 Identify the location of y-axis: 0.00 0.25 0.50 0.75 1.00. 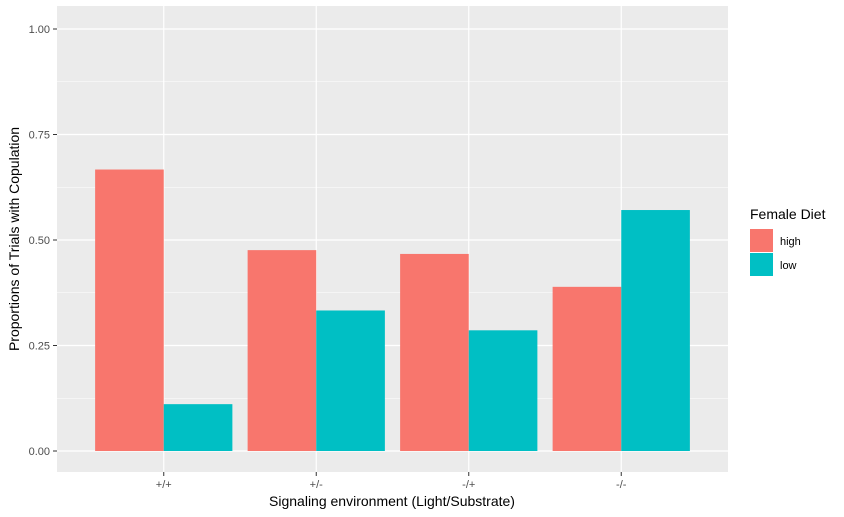
(43, 241).